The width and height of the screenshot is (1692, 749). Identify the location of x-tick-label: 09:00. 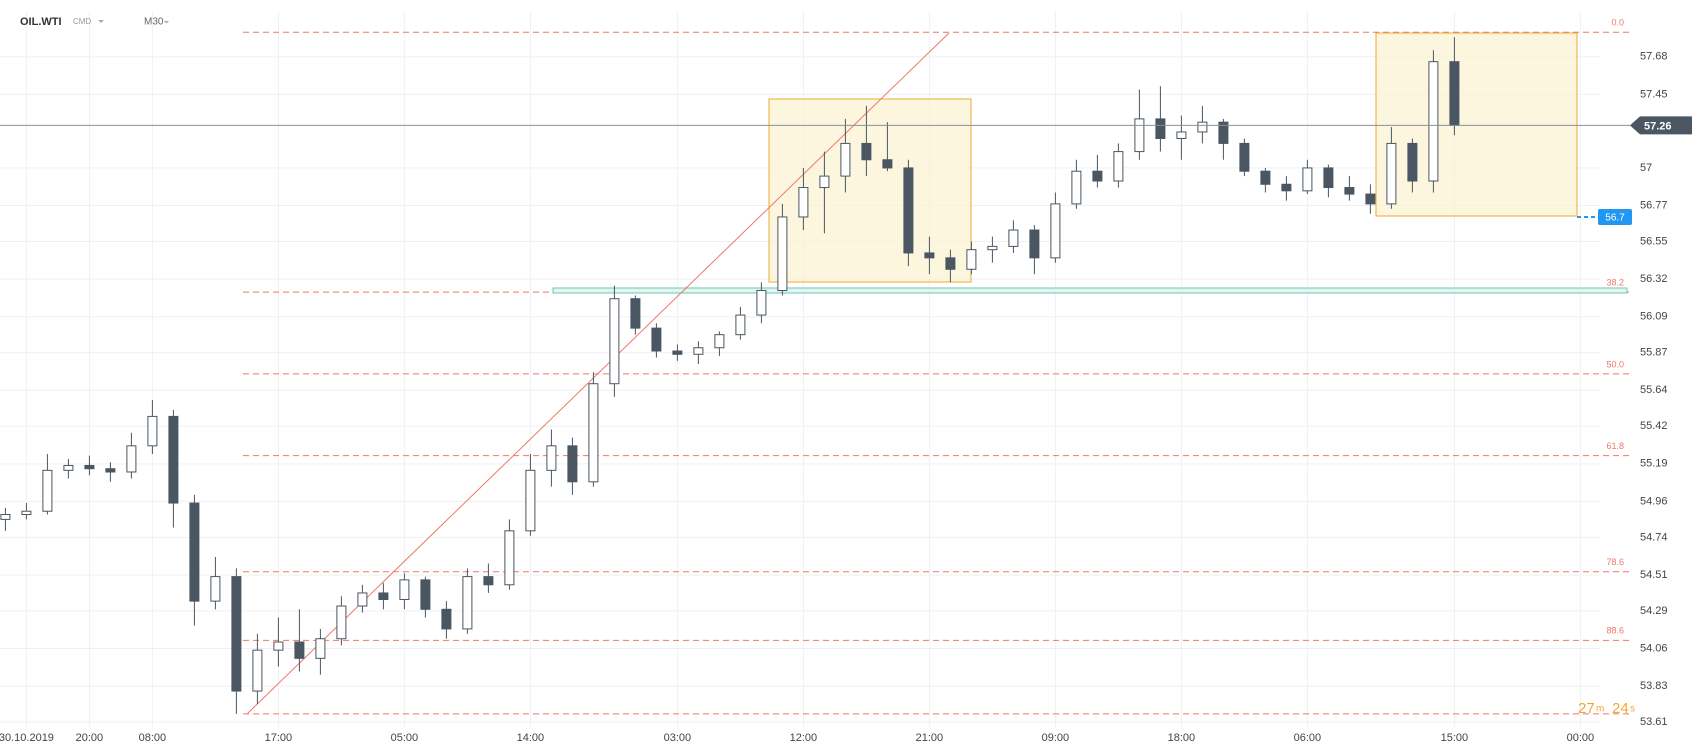
(1056, 738).